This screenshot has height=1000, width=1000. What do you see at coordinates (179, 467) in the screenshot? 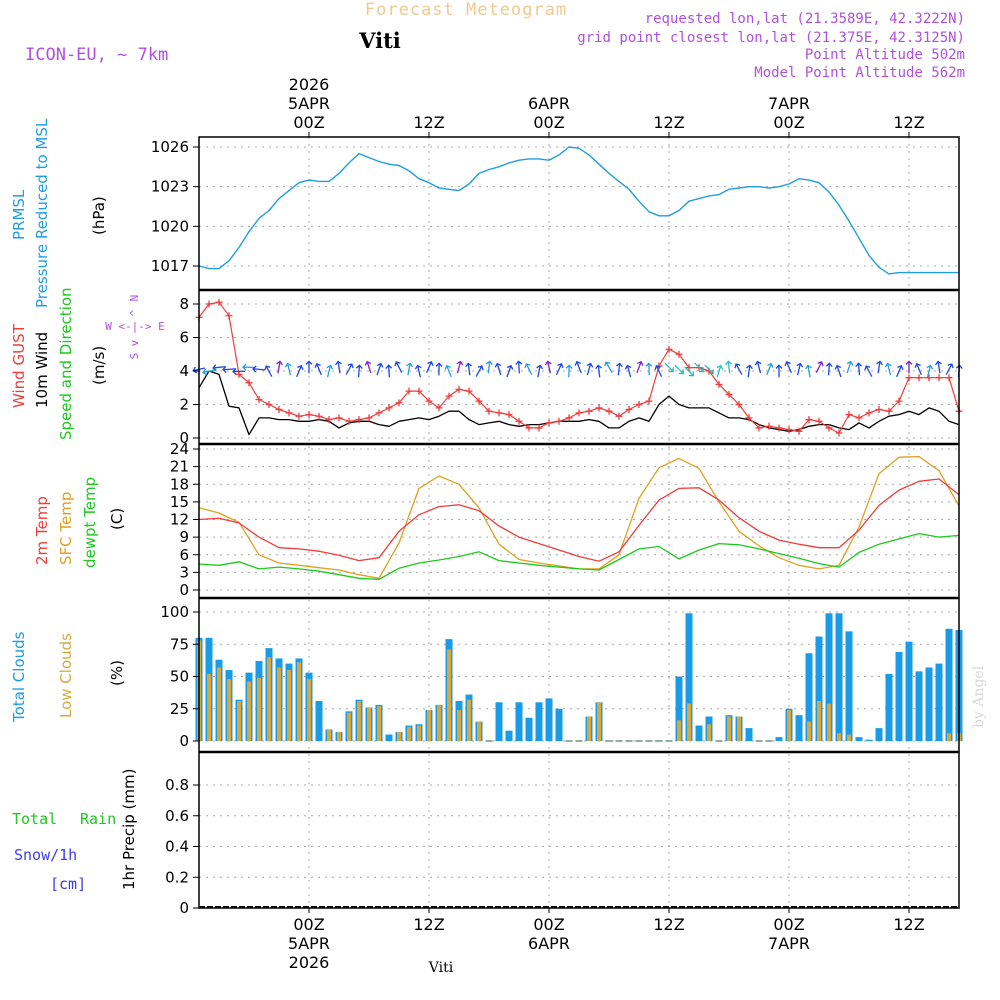
I see `ytick-label: 21` at bounding box center [179, 467].